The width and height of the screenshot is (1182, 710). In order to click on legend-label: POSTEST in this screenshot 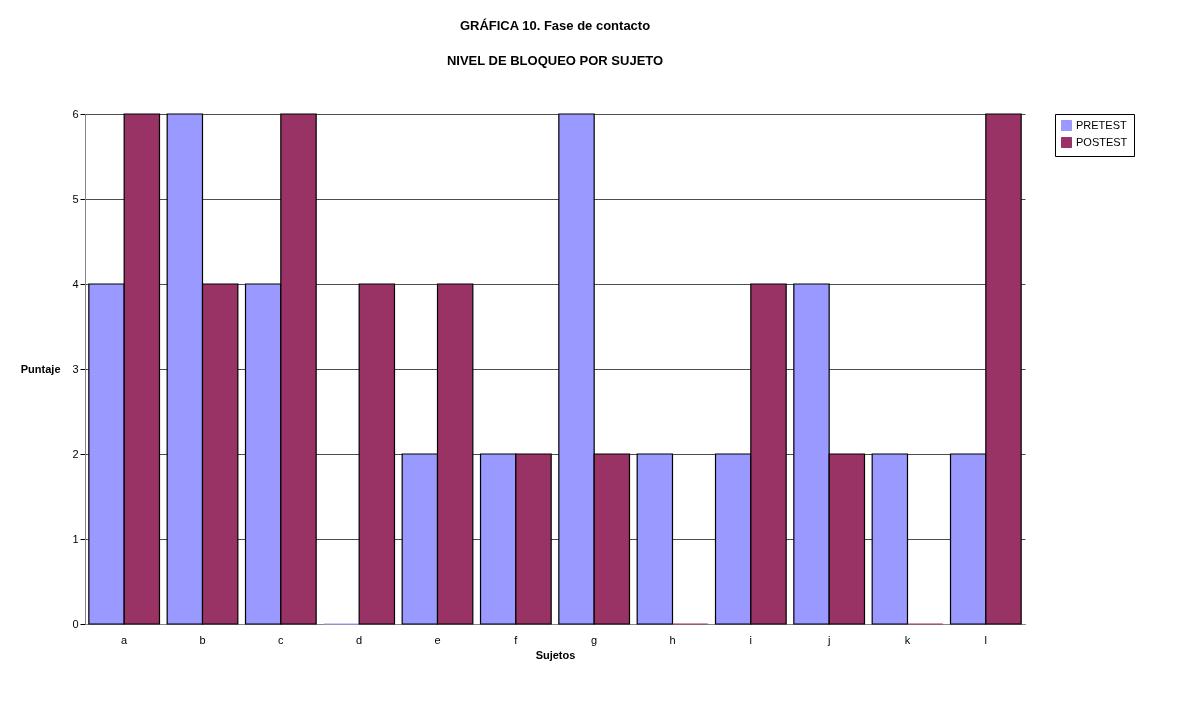, I will do `click(1102, 141)`.